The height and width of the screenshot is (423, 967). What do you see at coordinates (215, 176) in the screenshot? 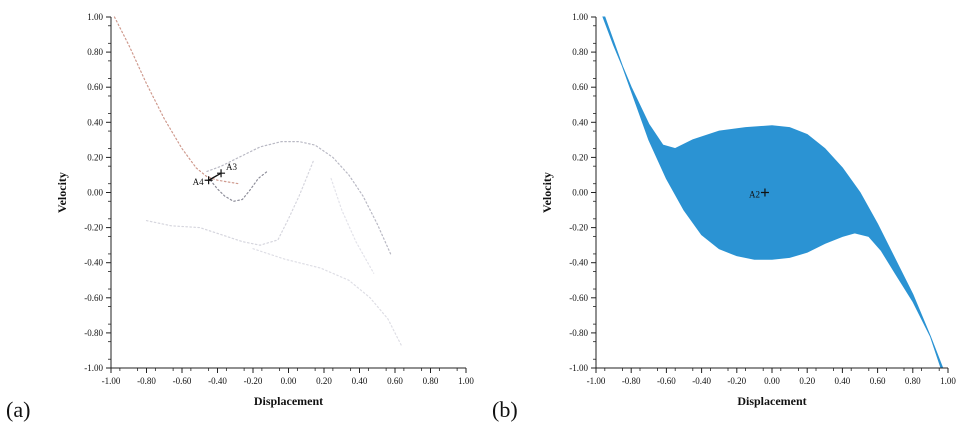
I see `point-connector` at bounding box center [215, 176].